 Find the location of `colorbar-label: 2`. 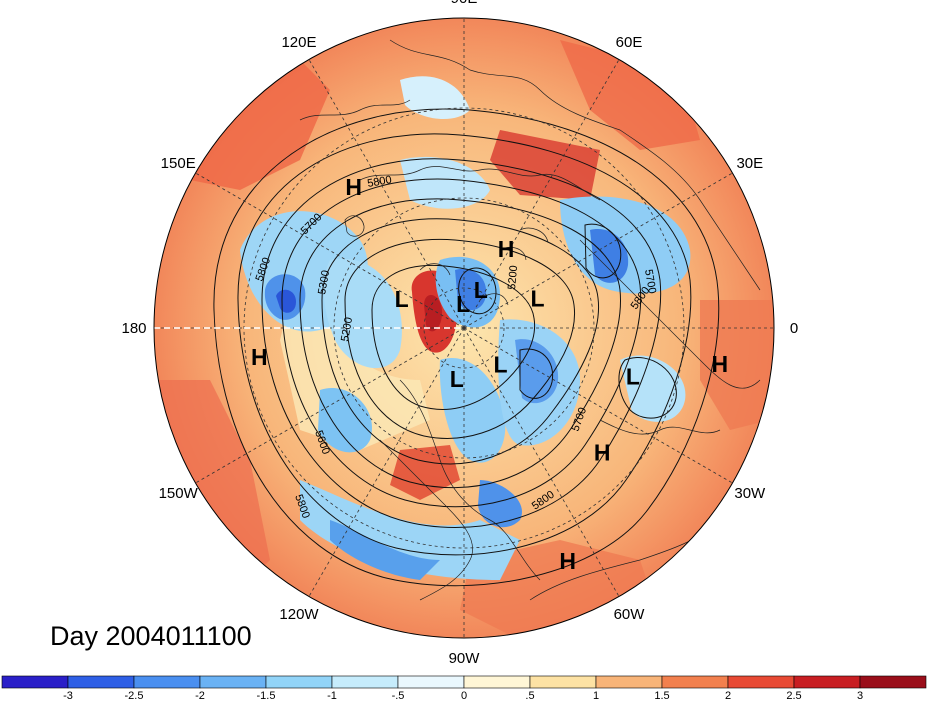

colorbar-label: 2 is located at coordinates (728, 696).